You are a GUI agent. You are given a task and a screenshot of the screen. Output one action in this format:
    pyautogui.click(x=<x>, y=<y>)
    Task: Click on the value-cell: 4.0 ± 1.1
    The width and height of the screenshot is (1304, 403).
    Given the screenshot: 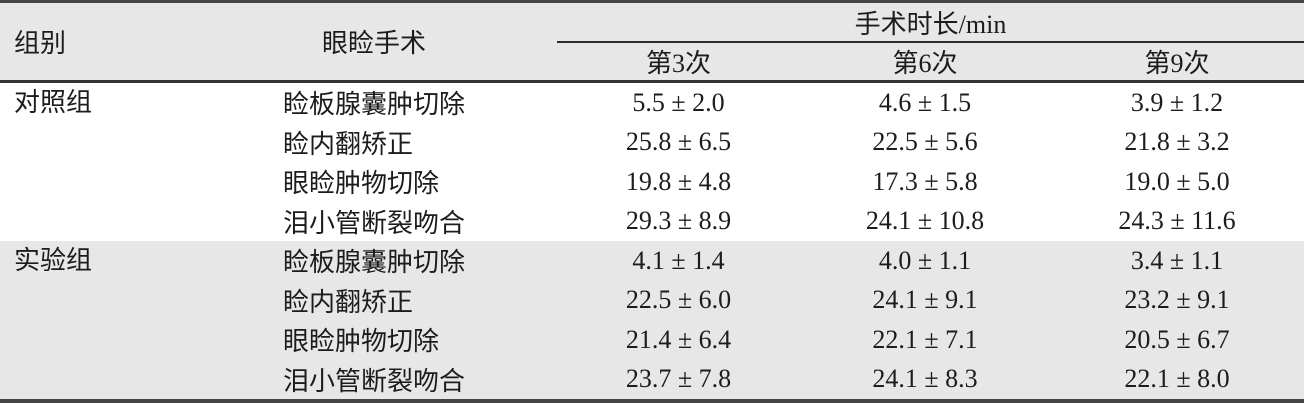 What is the action you would take?
    pyautogui.click(x=925, y=260)
    